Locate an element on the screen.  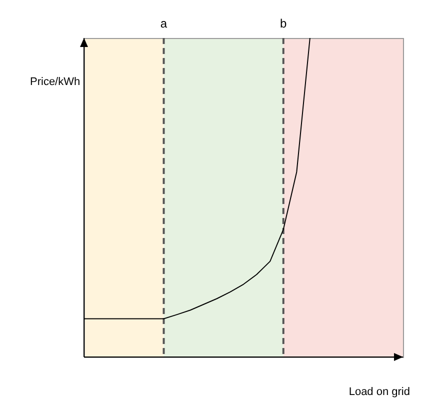
x-axis-title: Load on grid is located at coordinates (379, 392).